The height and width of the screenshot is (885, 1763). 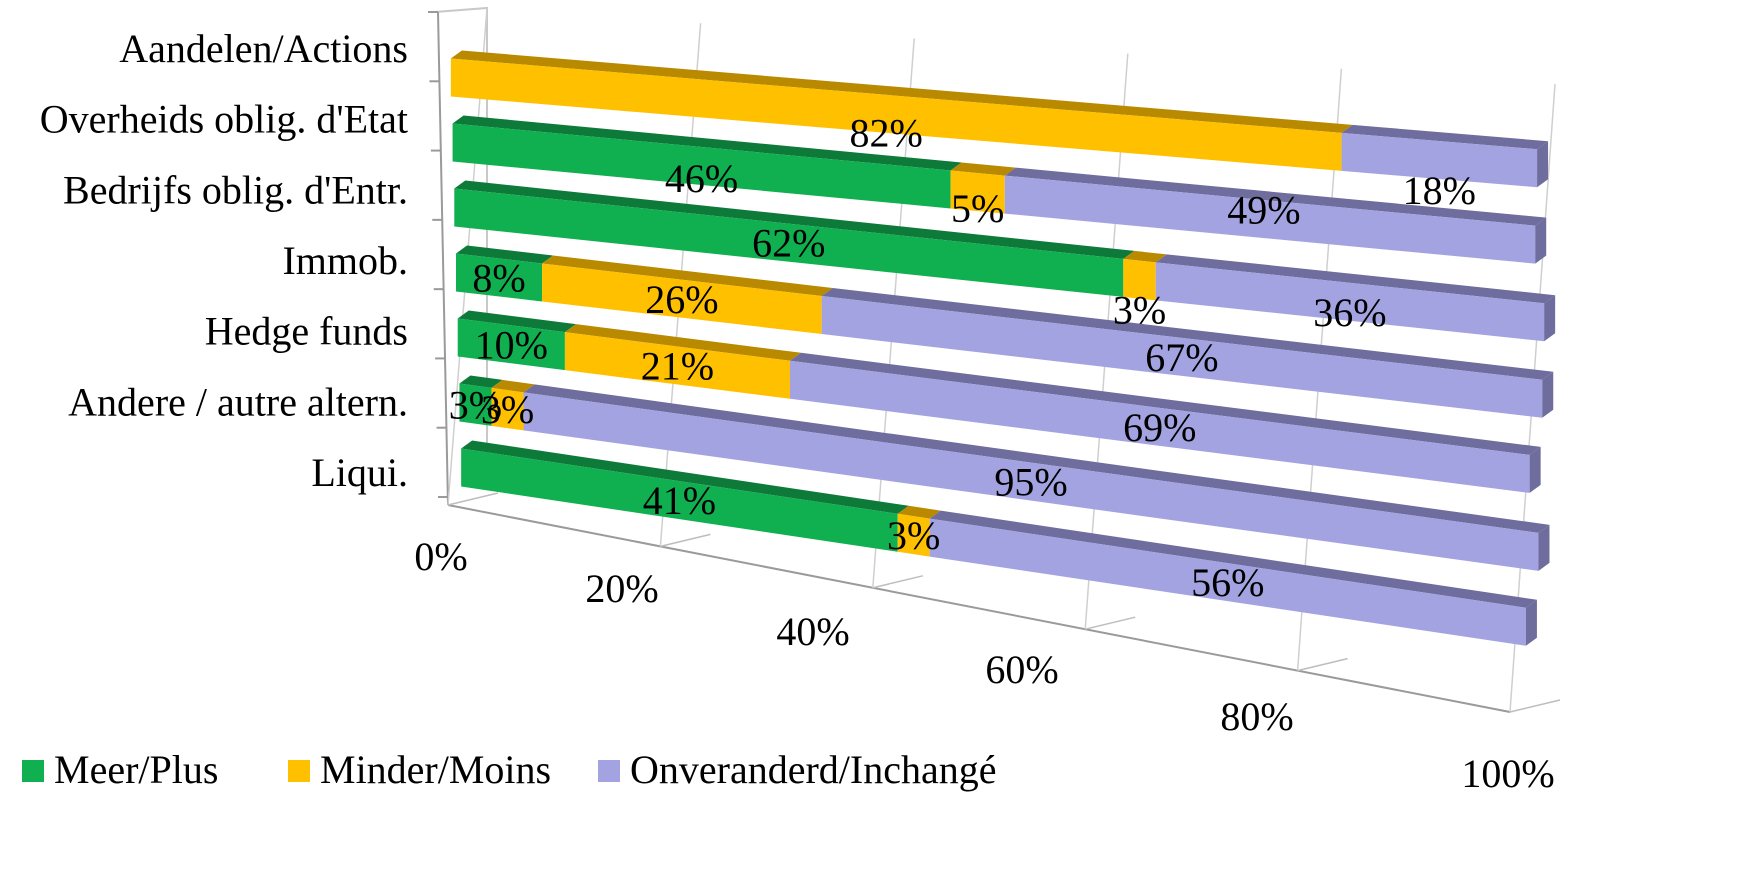 What do you see at coordinates (621, 588) in the screenshot?
I see `x-tick-label: 20%` at bounding box center [621, 588].